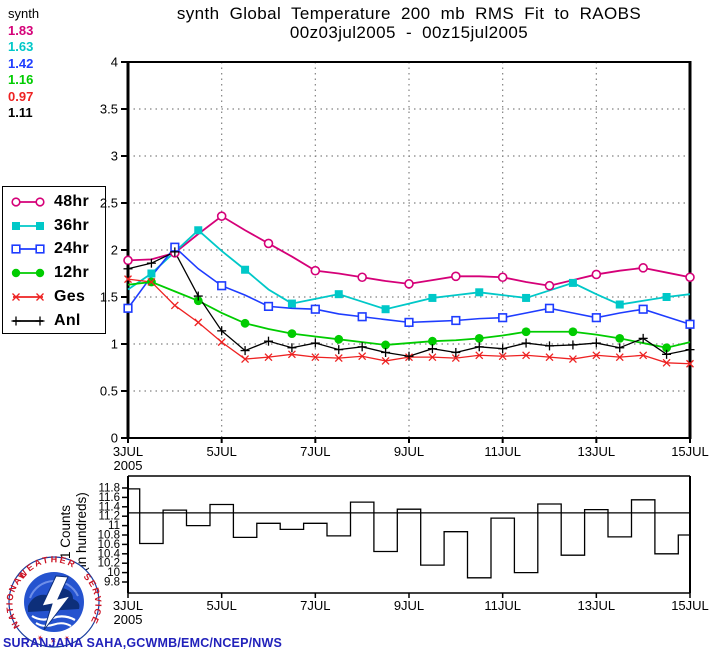 The height and width of the screenshot is (650, 712). I want to click on stats-value-2: 1.42, so click(21, 63).